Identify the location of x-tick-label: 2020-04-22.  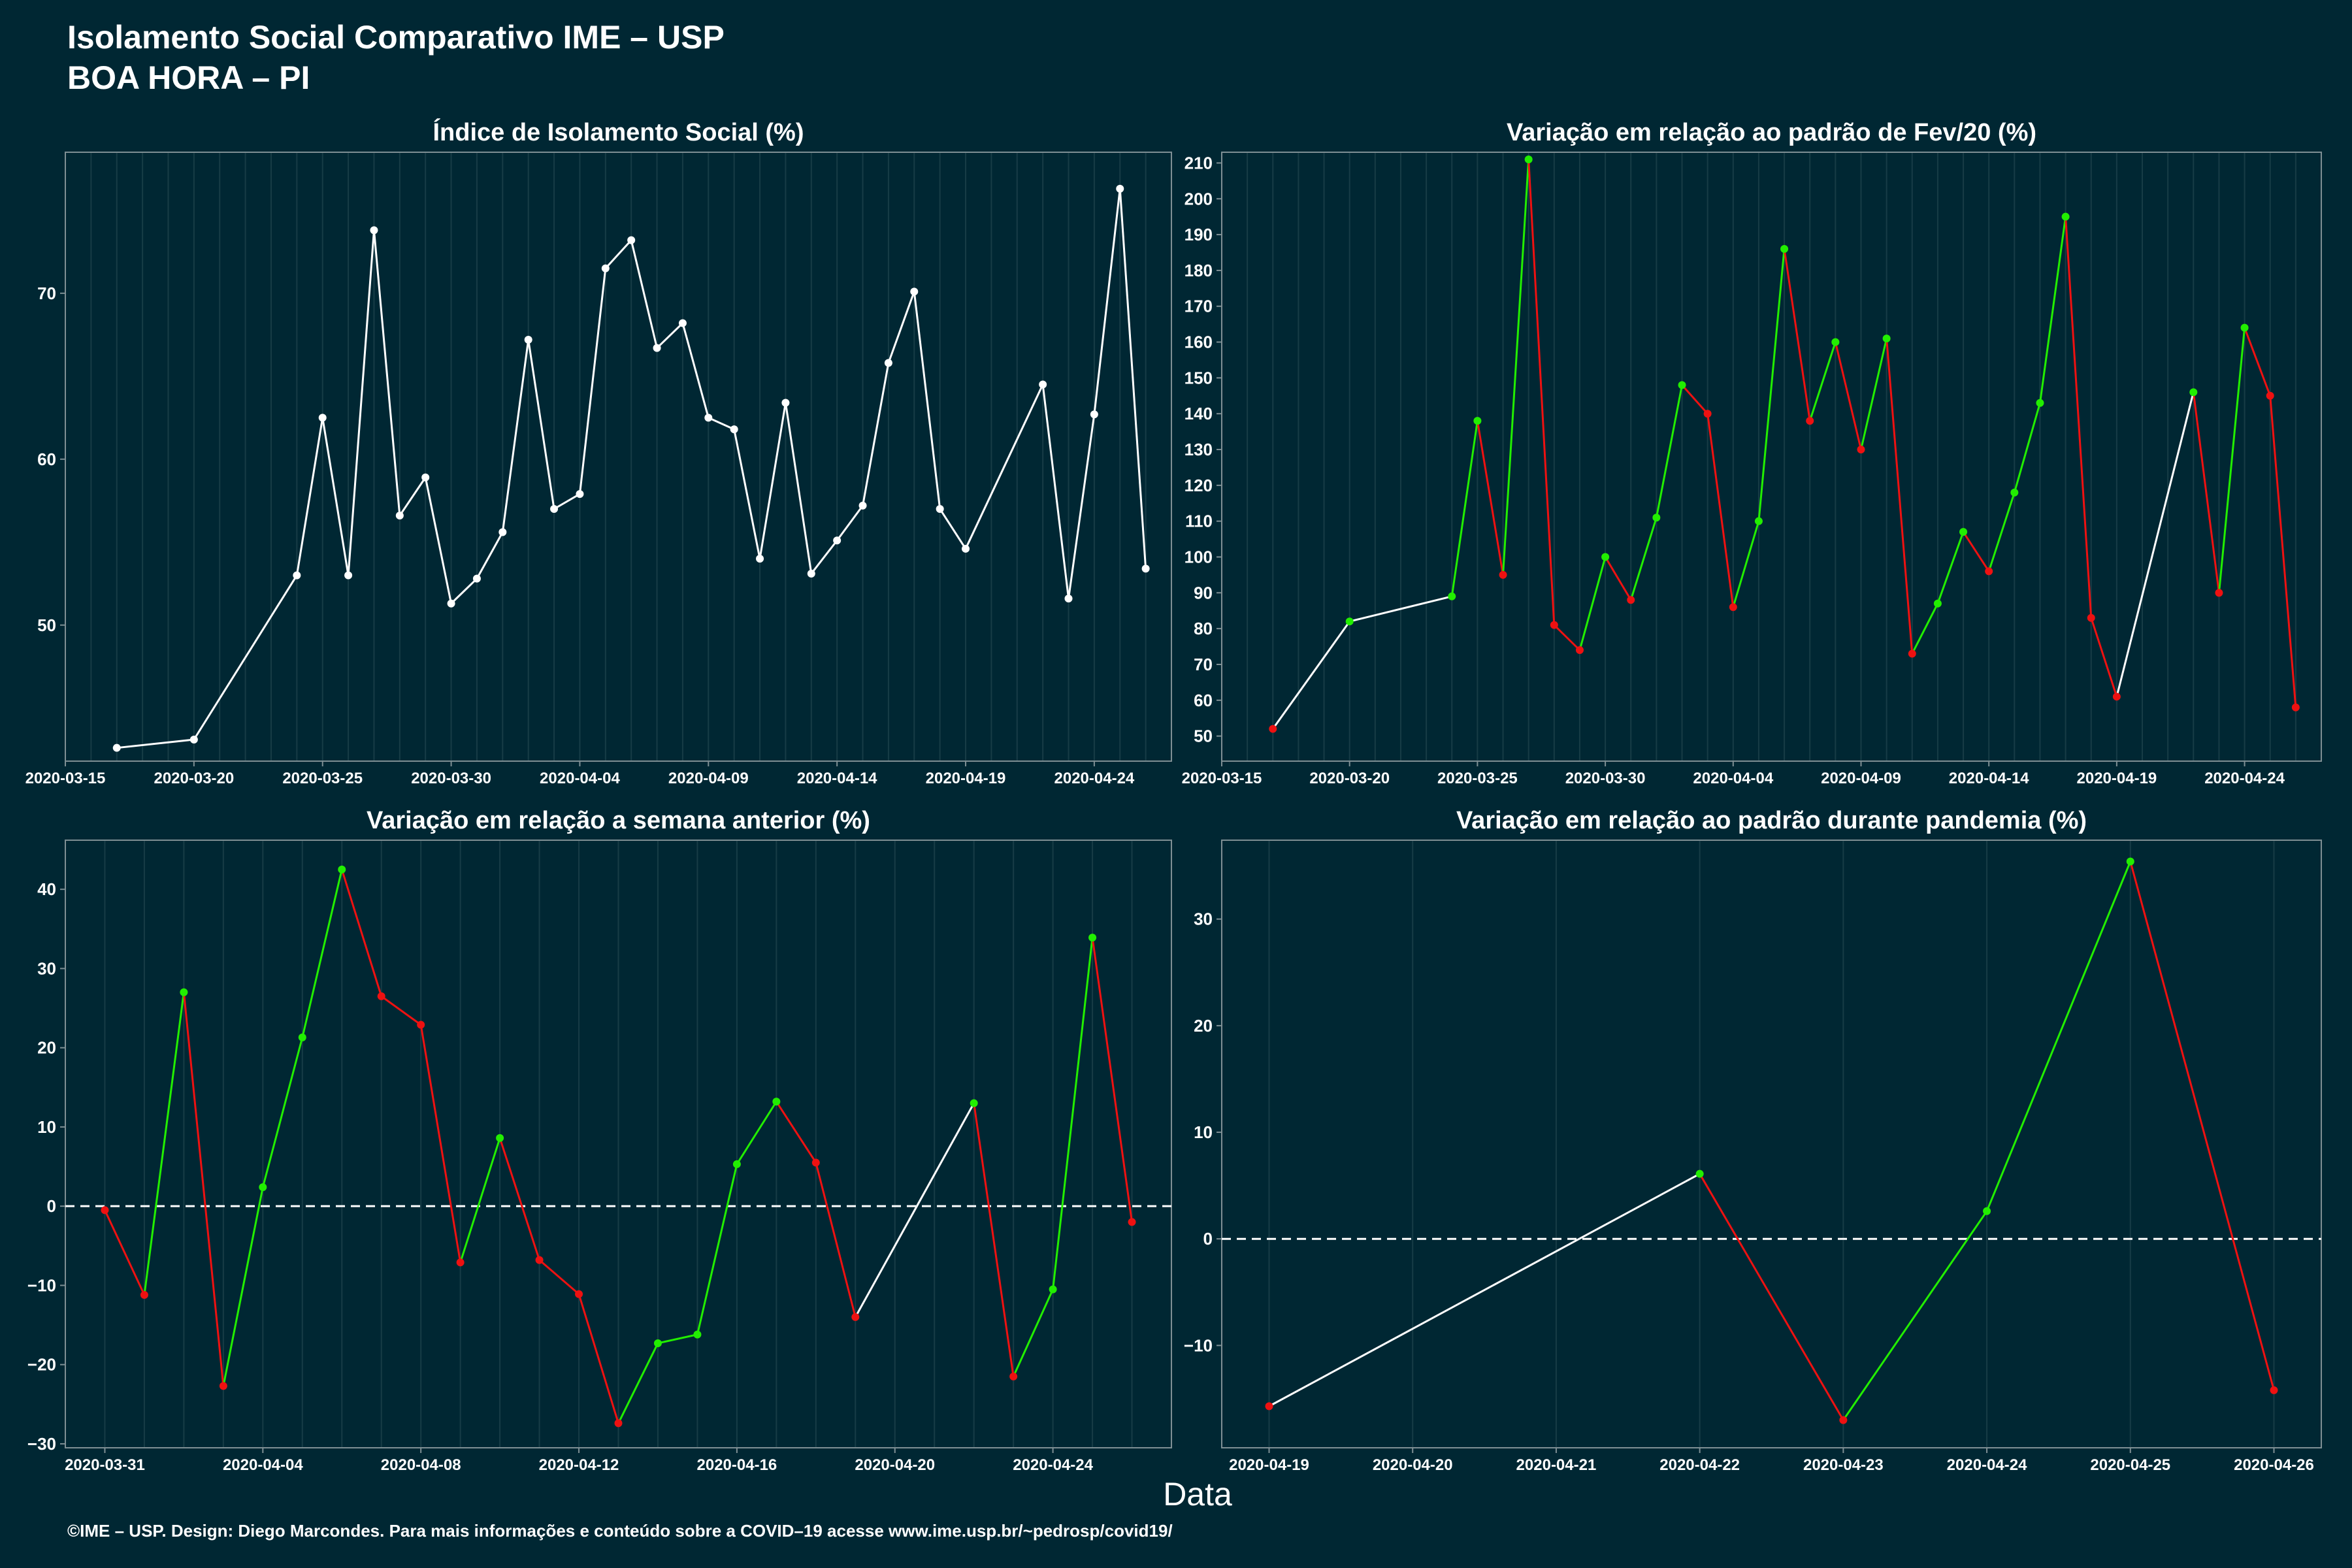
(1699, 1465).